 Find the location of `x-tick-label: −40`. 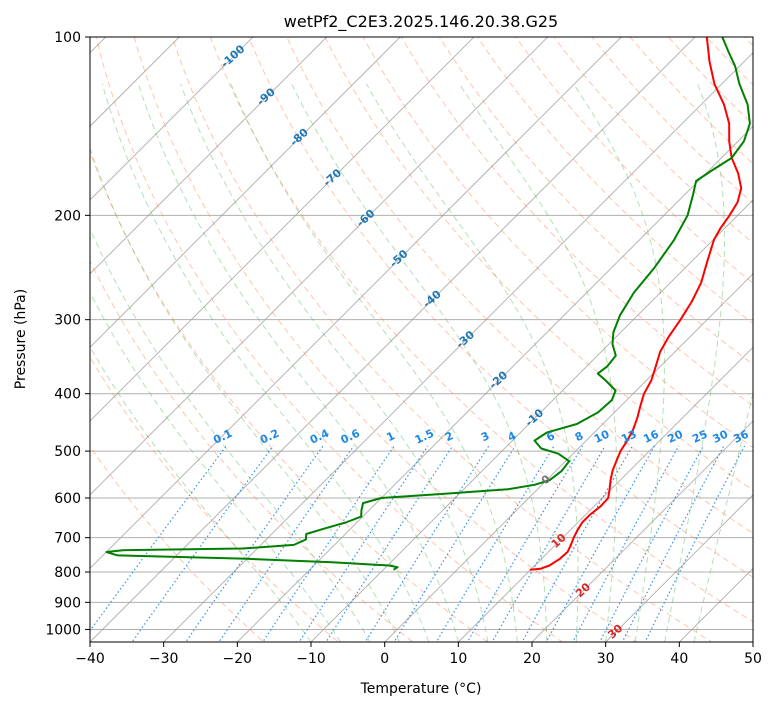

x-tick-label: −40 is located at coordinates (90, 659).